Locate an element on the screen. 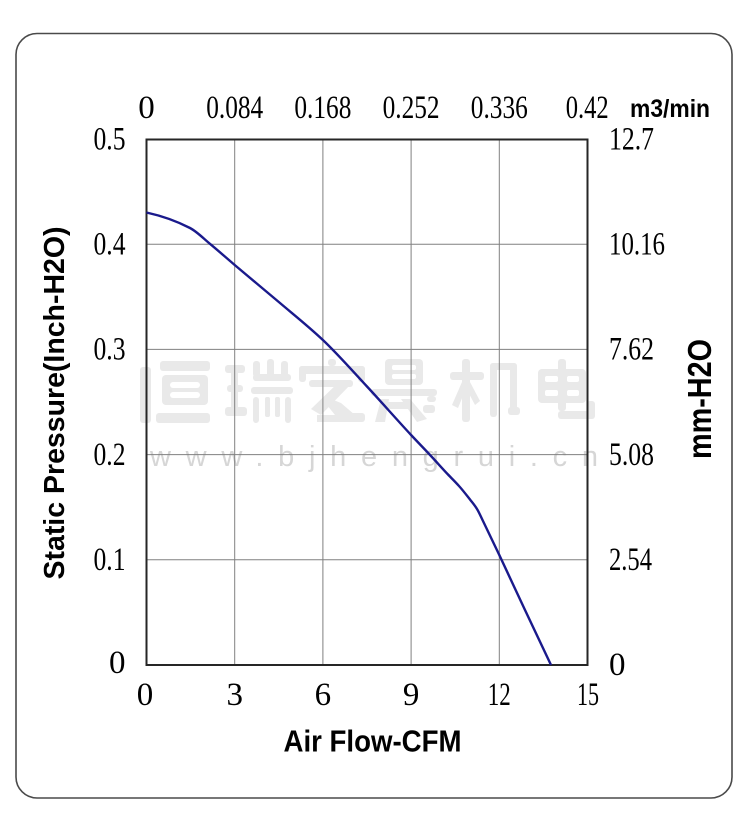  svg-text: 0.3 is located at coordinates (110, 350).